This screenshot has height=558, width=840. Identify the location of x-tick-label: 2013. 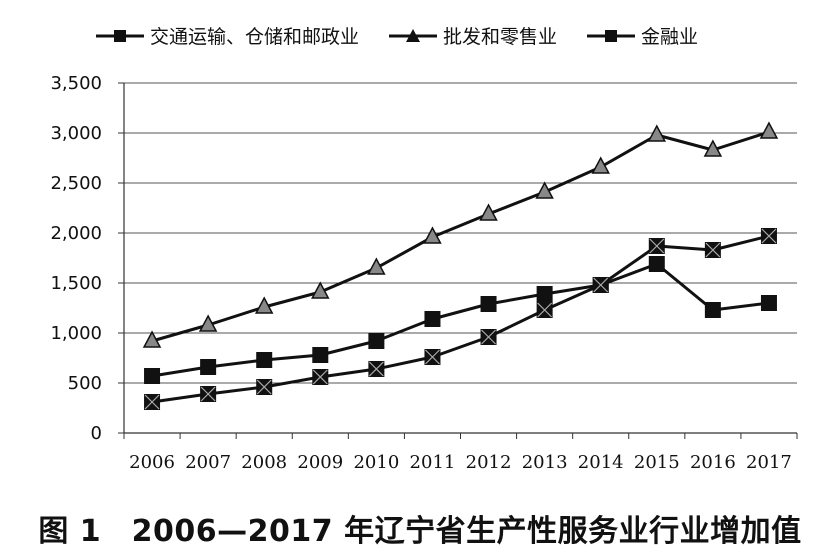
(545, 462).